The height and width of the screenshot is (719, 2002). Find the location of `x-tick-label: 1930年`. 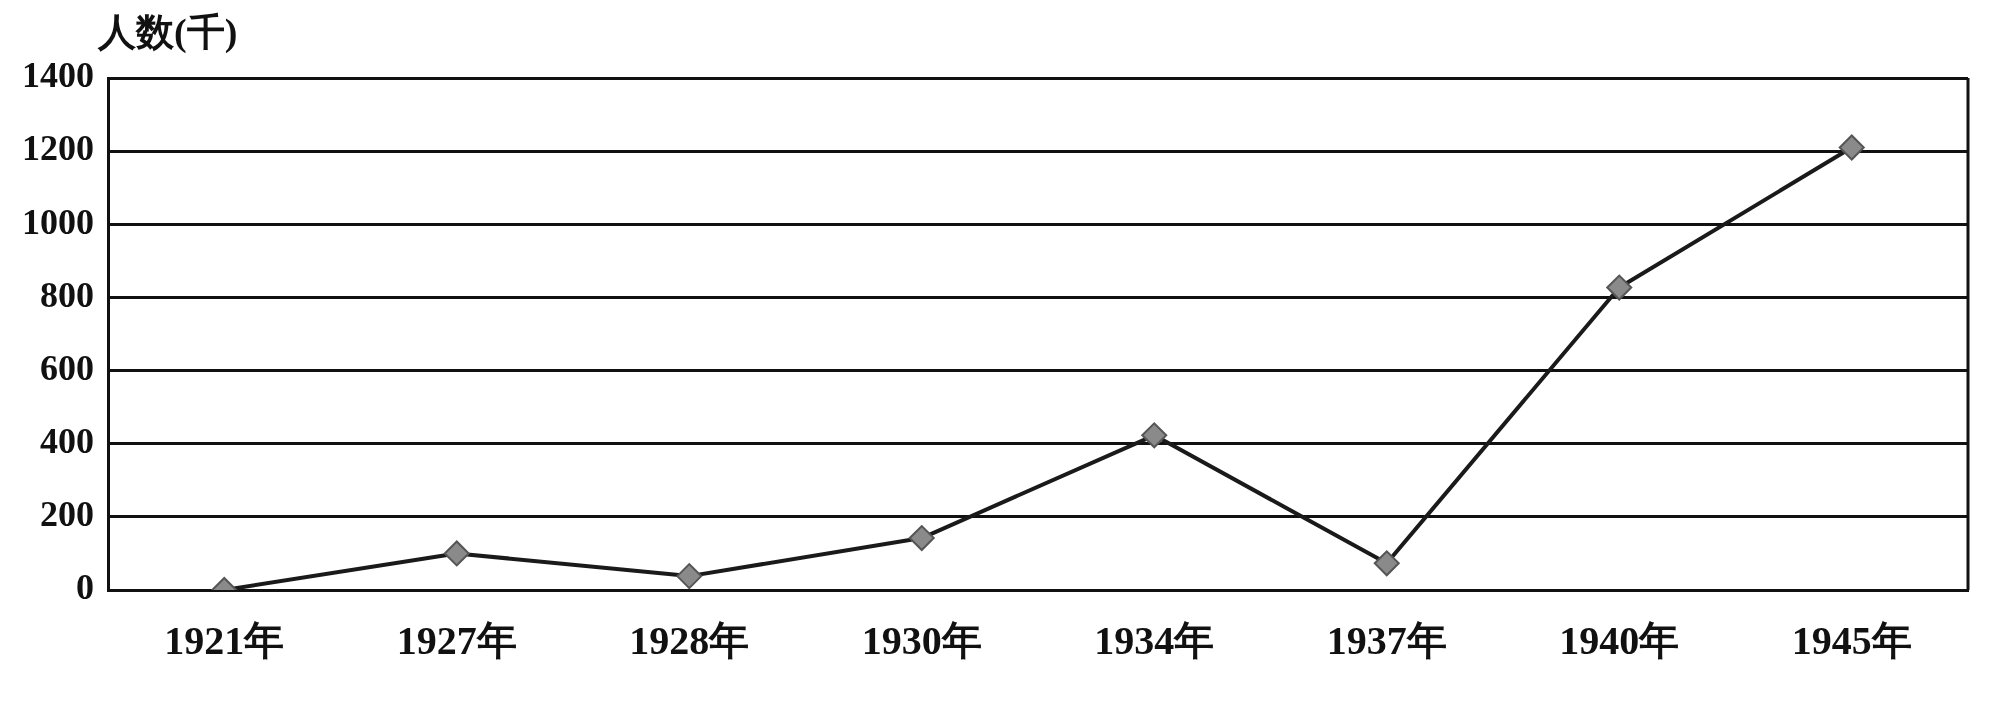

x-tick-label: 1930年 is located at coordinates (921, 641).